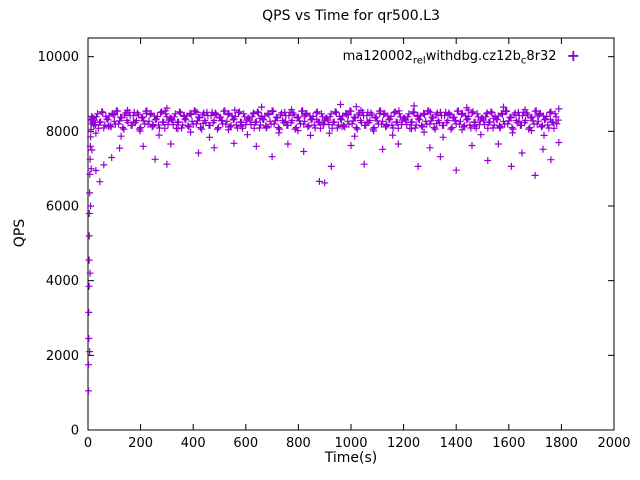  Describe the element at coordinates (403, 443) in the screenshot. I see `x-tick-label: 1200` at that location.